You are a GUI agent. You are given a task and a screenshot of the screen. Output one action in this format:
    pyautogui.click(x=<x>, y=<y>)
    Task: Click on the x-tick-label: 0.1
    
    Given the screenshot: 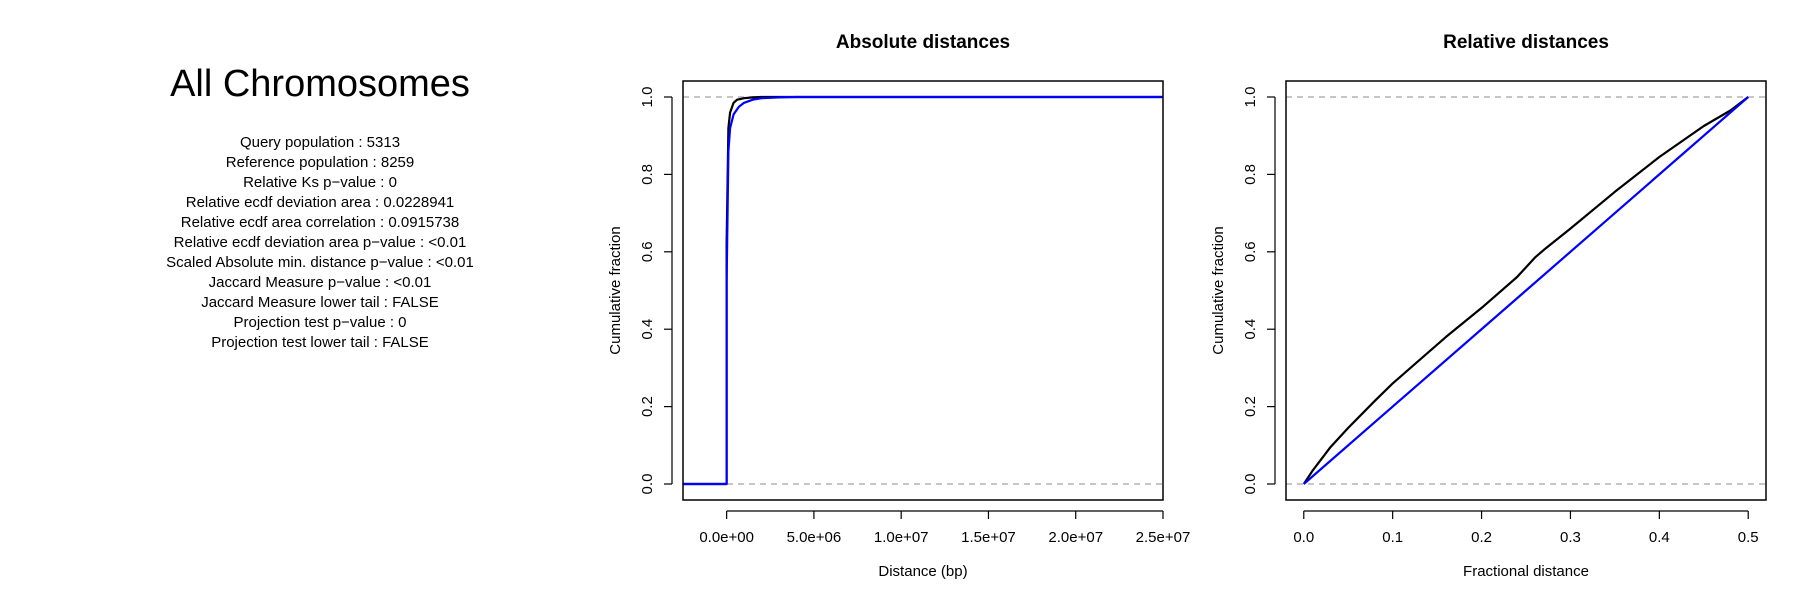 What is the action you would take?
    pyautogui.click(x=1392, y=537)
    